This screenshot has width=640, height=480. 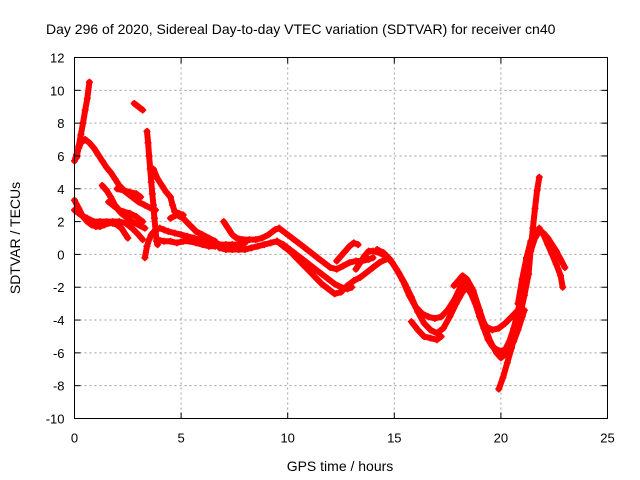 I want to click on series-line-track-p, so click(x=331, y=267).